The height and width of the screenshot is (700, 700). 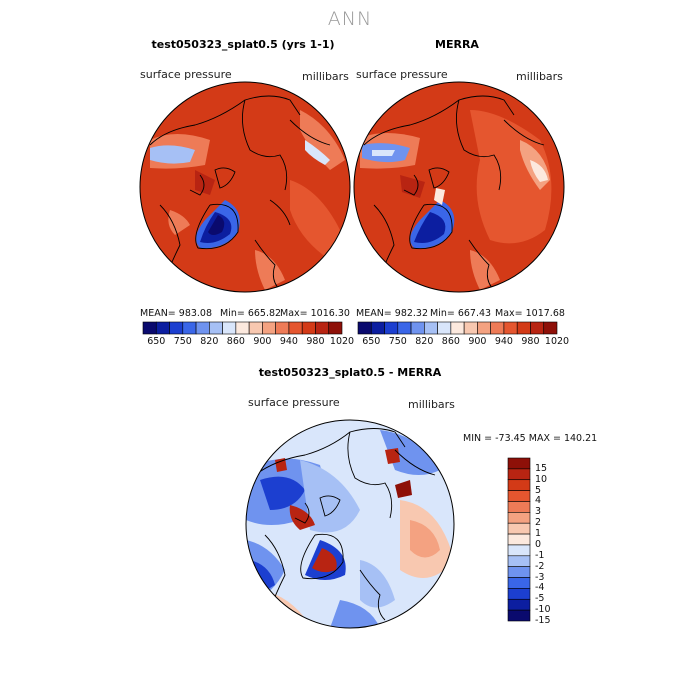 I want to click on panel-1-colorbar-tick-label: 940, so click(x=288, y=341).